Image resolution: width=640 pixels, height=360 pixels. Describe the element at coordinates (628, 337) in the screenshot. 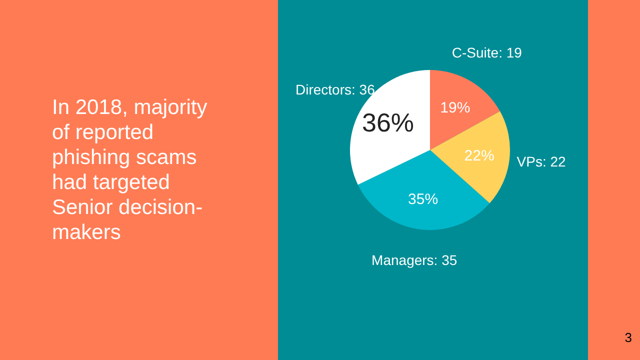

I see `text: 3` at that location.